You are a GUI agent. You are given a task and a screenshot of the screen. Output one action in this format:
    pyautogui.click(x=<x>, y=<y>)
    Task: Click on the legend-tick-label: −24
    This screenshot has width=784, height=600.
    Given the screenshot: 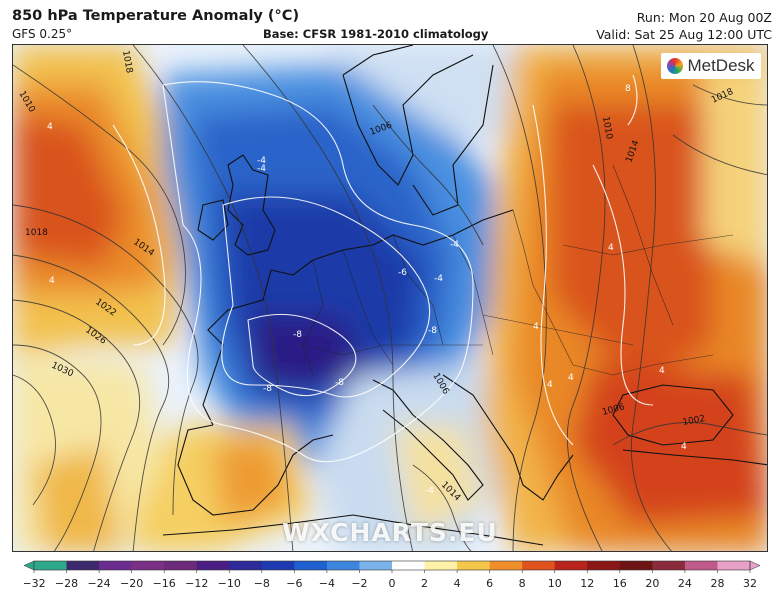 What is the action you would take?
    pyautogui.click(x=98, y=583)
    